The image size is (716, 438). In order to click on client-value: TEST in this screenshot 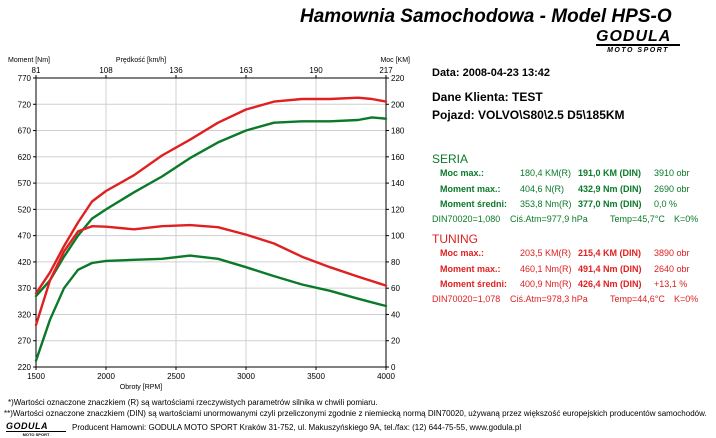, I will do `click(527, 97)`.